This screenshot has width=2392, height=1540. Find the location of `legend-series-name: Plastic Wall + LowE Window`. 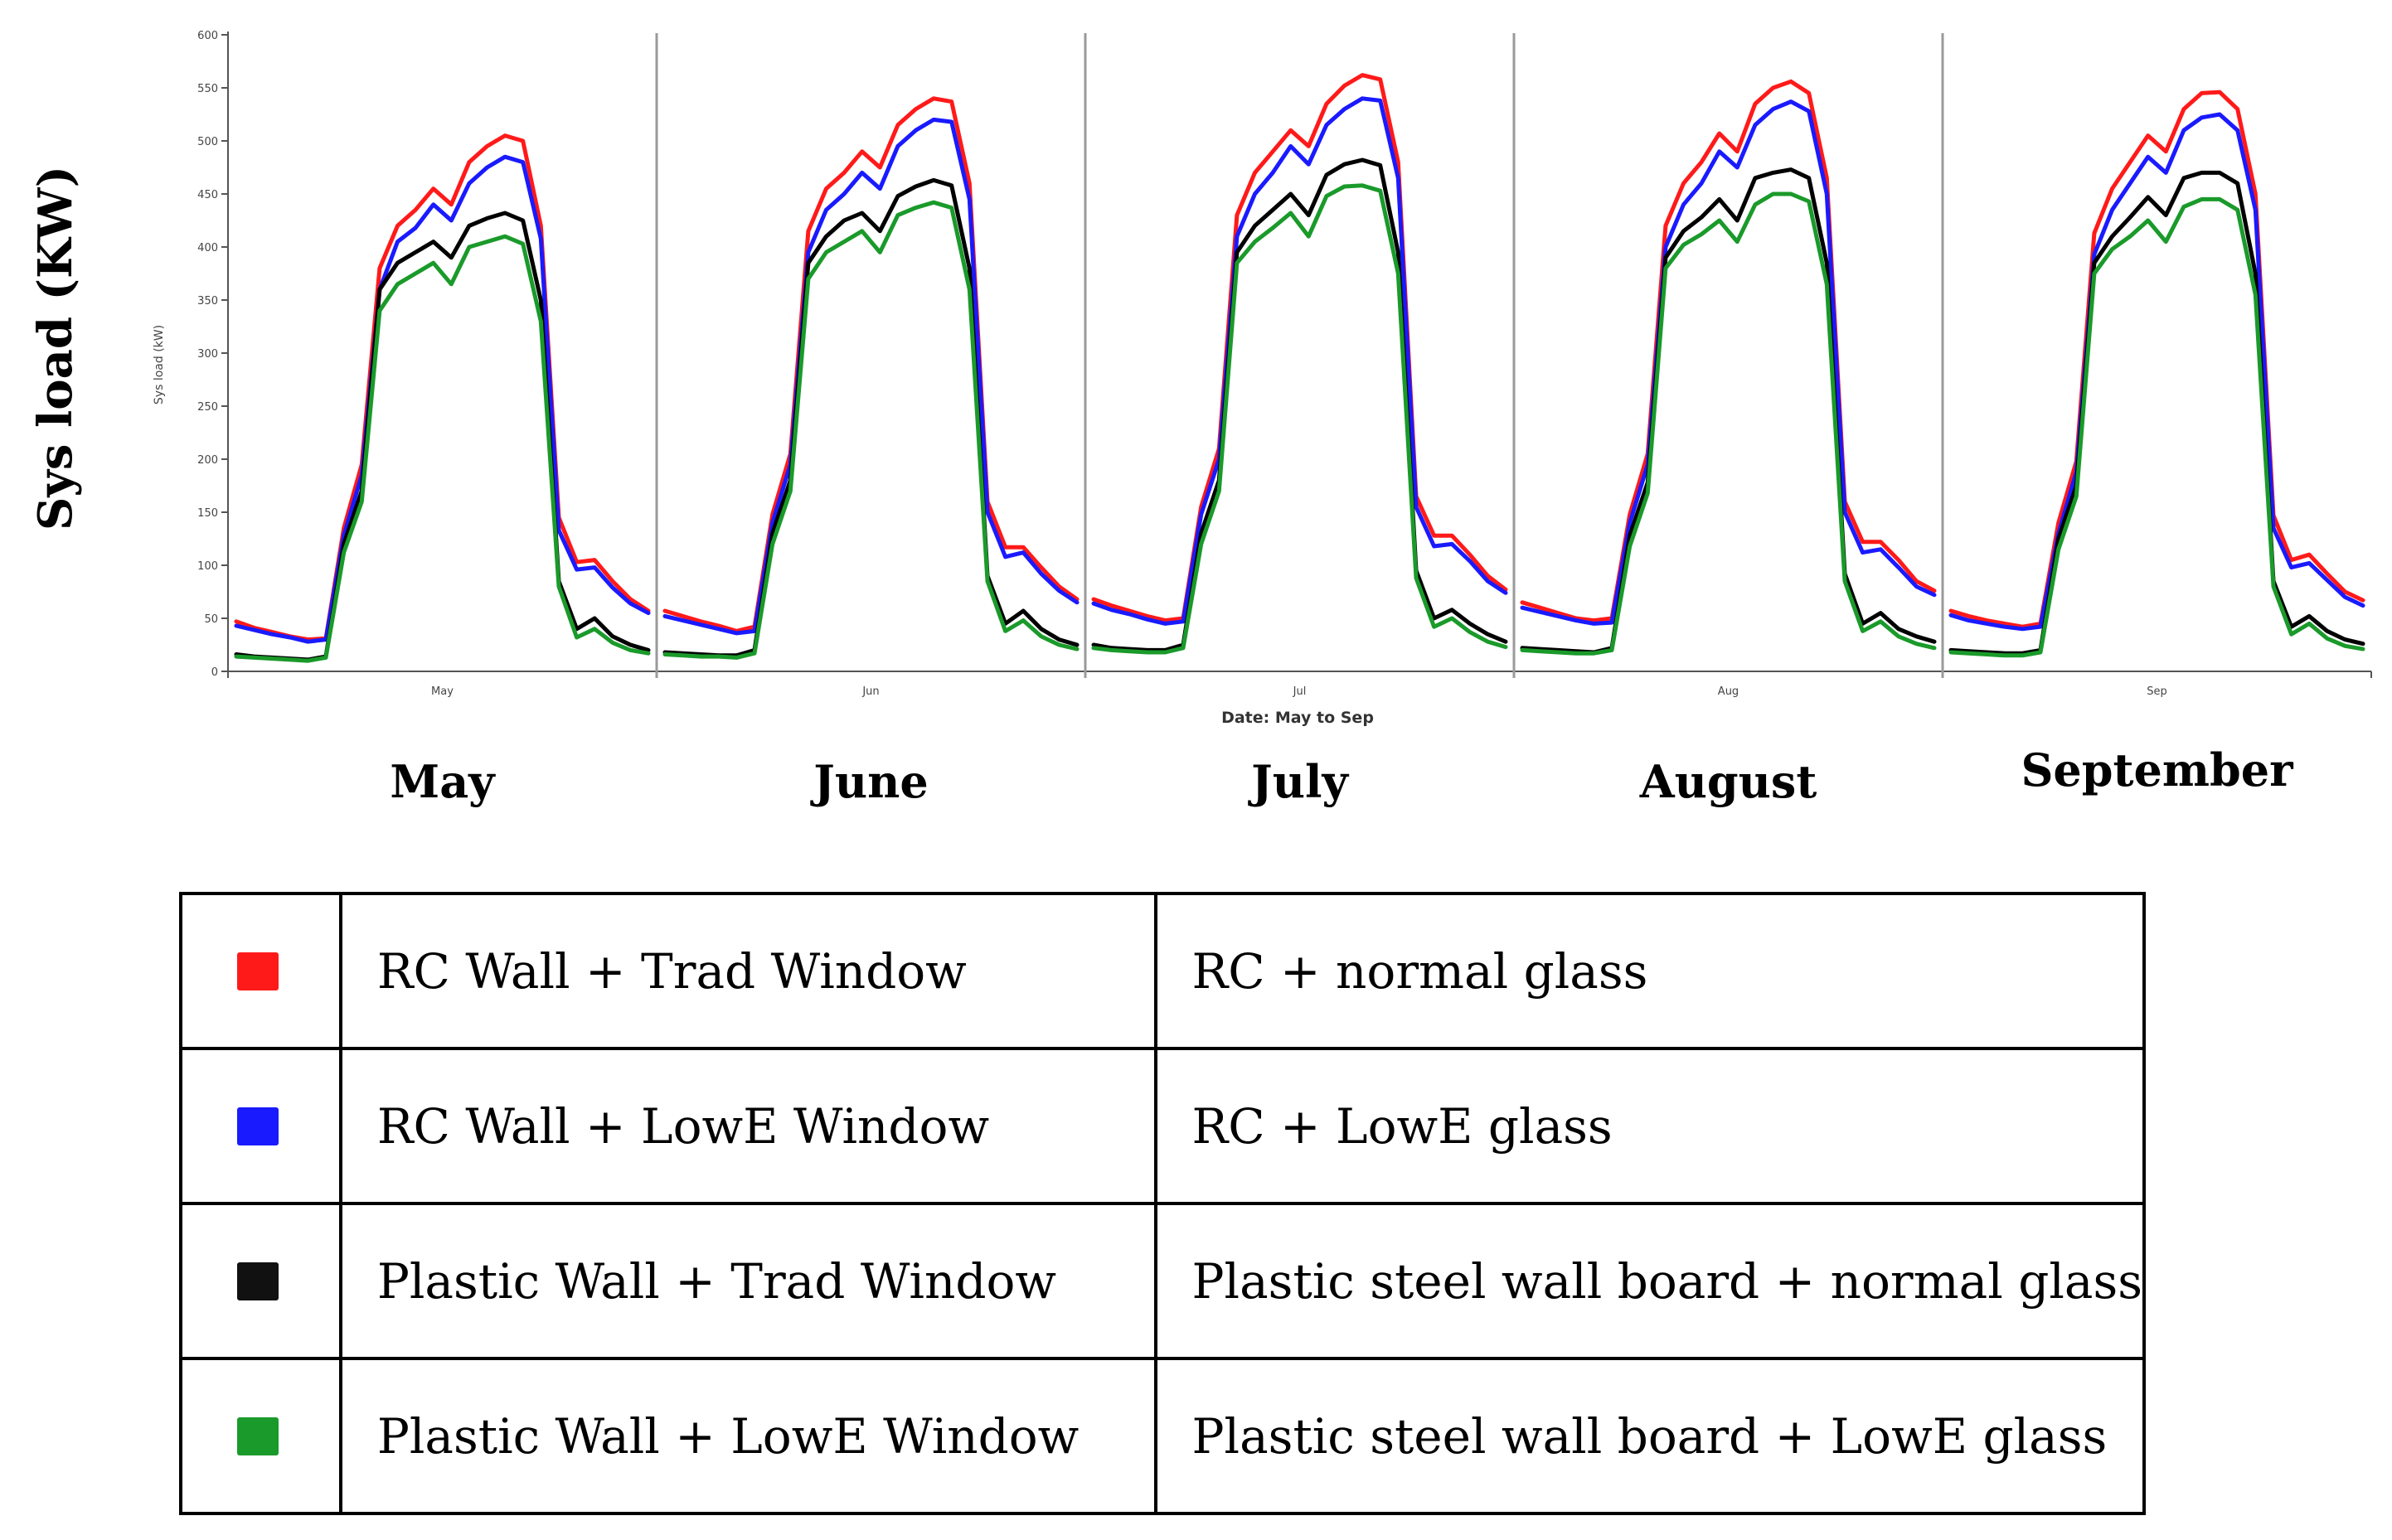

legend-series-name: Plastic Wall + LowE Window is located at coordinates (747, 1436).